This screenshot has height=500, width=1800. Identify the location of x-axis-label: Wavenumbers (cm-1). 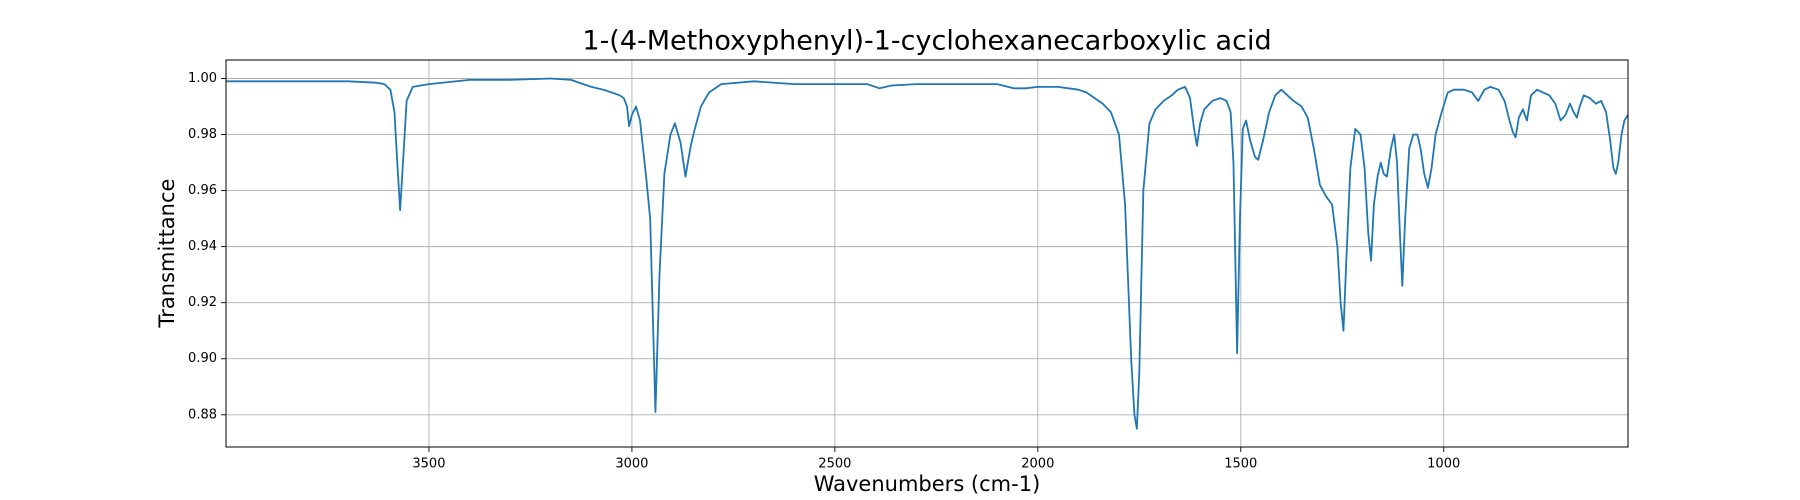
(927, 484).